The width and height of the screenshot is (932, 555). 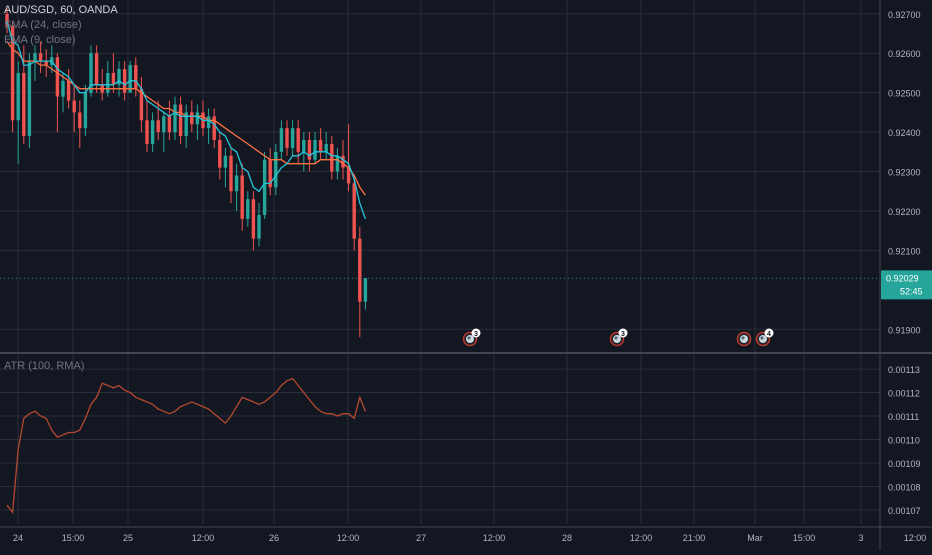 I want to click on price-tick-label: 0.92400, so click(x=904, y=133).